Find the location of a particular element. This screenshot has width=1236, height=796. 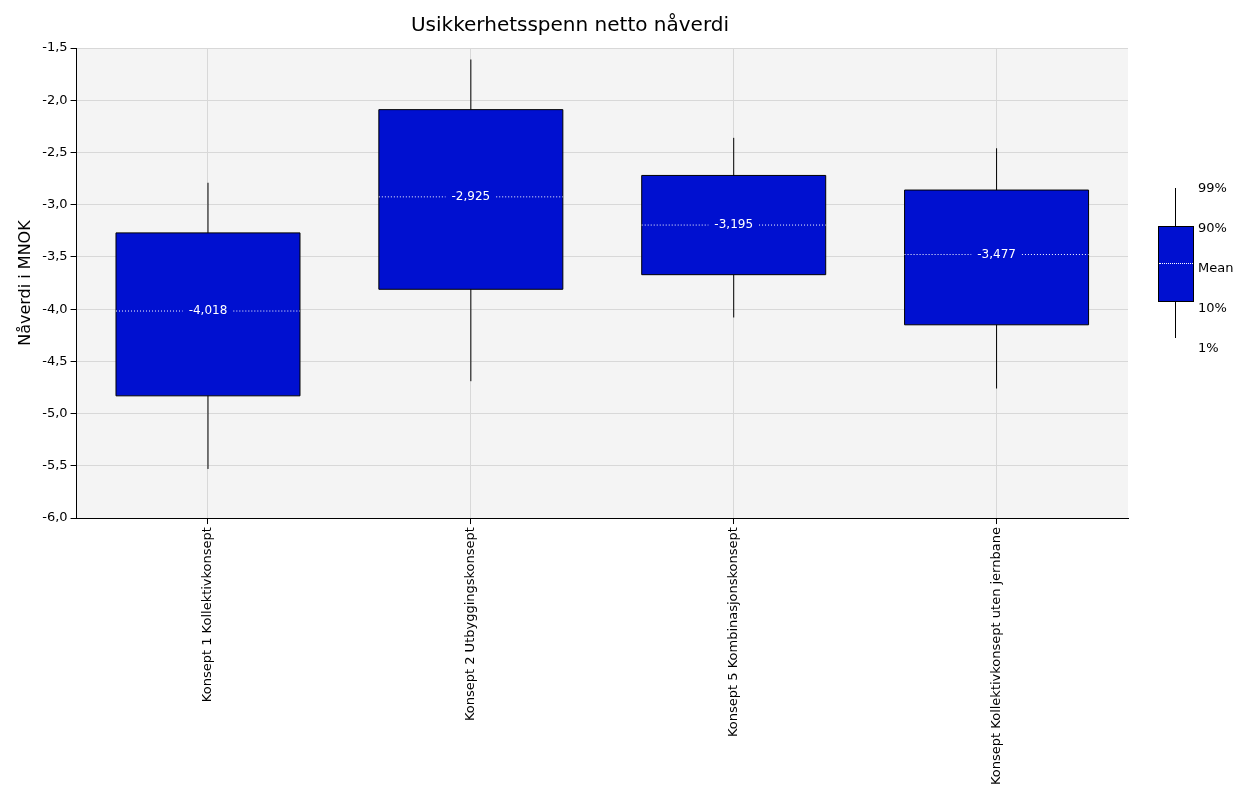

text: 99% is located at coordinates (1212, 187).